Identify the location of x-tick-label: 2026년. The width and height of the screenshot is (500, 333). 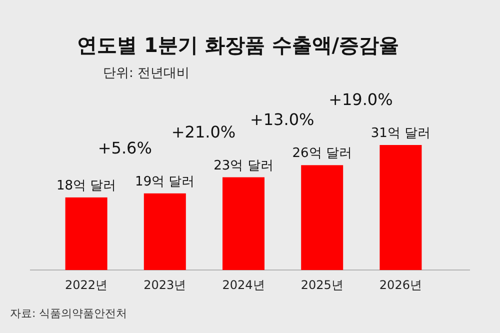
(400, 285).